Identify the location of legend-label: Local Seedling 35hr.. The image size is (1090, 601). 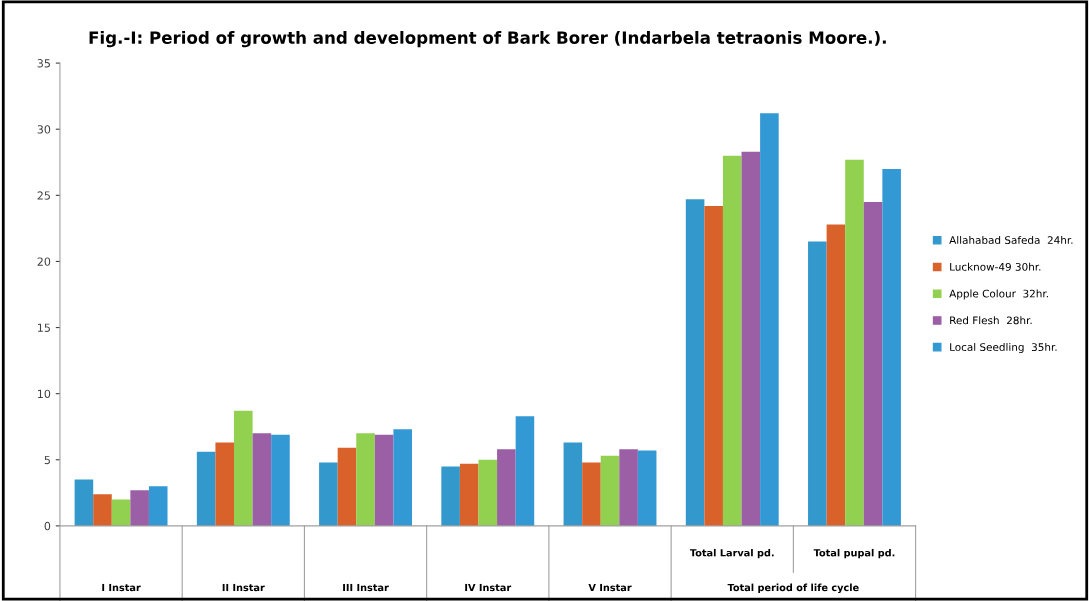
(1003, 348).